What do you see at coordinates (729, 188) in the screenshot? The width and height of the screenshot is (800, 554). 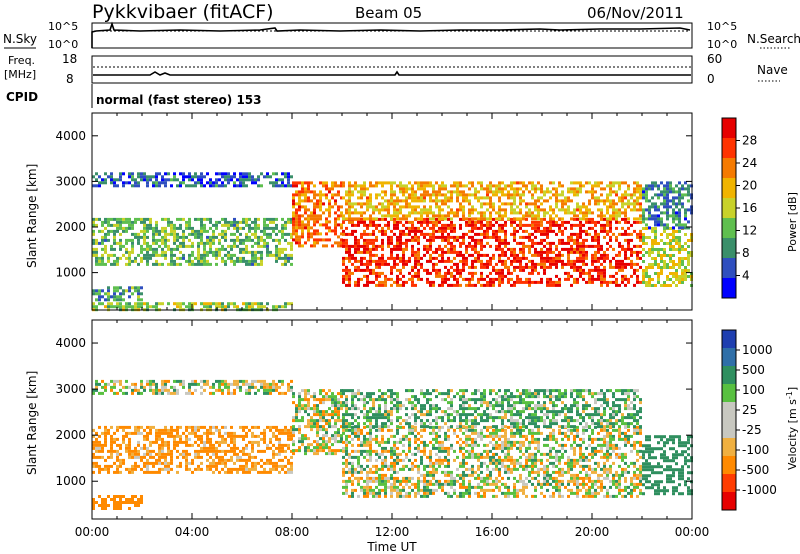 I see `power-colorbar-swatch` at bounding box center [729, 188].